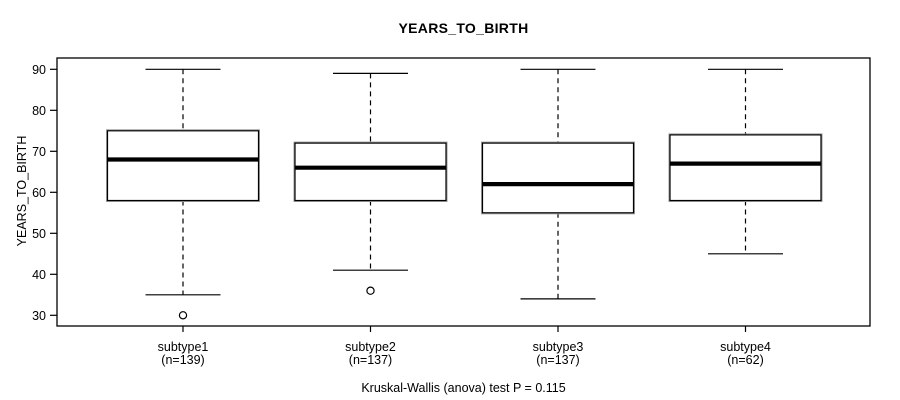 Image resolution: width=900 pixels, height=400 pixels. Describe the element at coordinates (39, 70) in the screenshot. I see `y-axis-tick-label: 90` at that location.